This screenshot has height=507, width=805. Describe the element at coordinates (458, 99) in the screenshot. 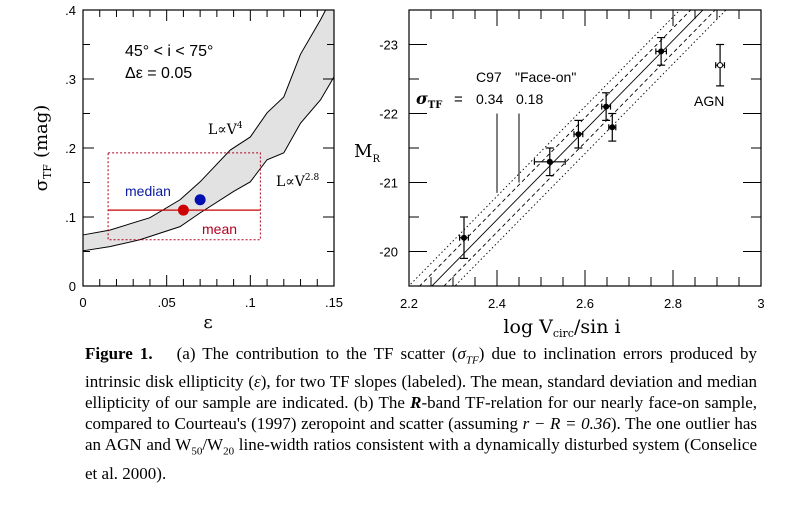

I see `sigma-equals: =` at that location.